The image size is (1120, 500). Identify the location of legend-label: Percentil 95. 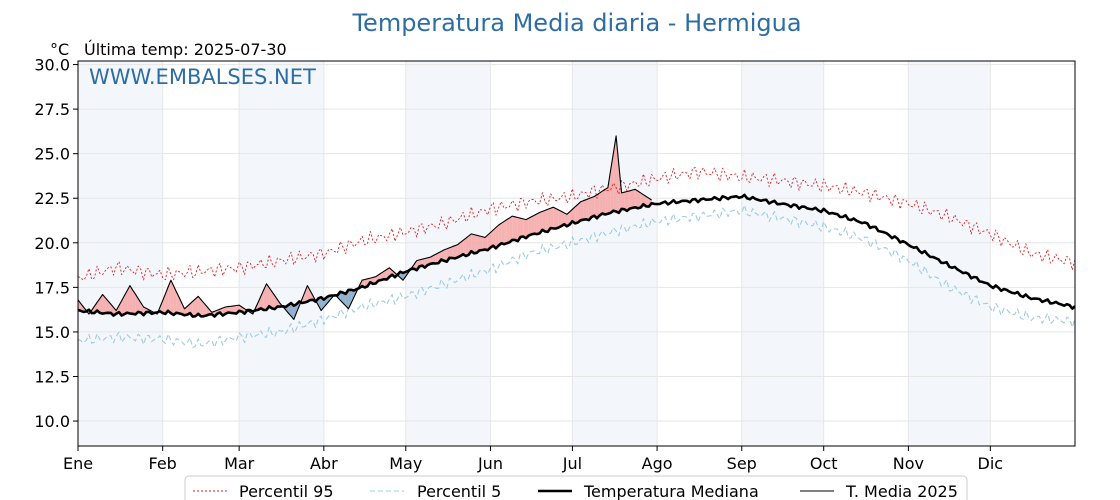
(286, 491).